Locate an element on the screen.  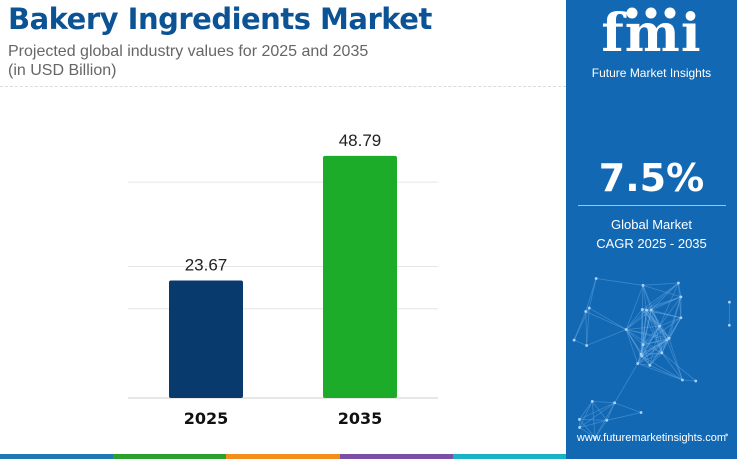
cagr-label-line-1: Global Market is located at coordinates (651, 224).